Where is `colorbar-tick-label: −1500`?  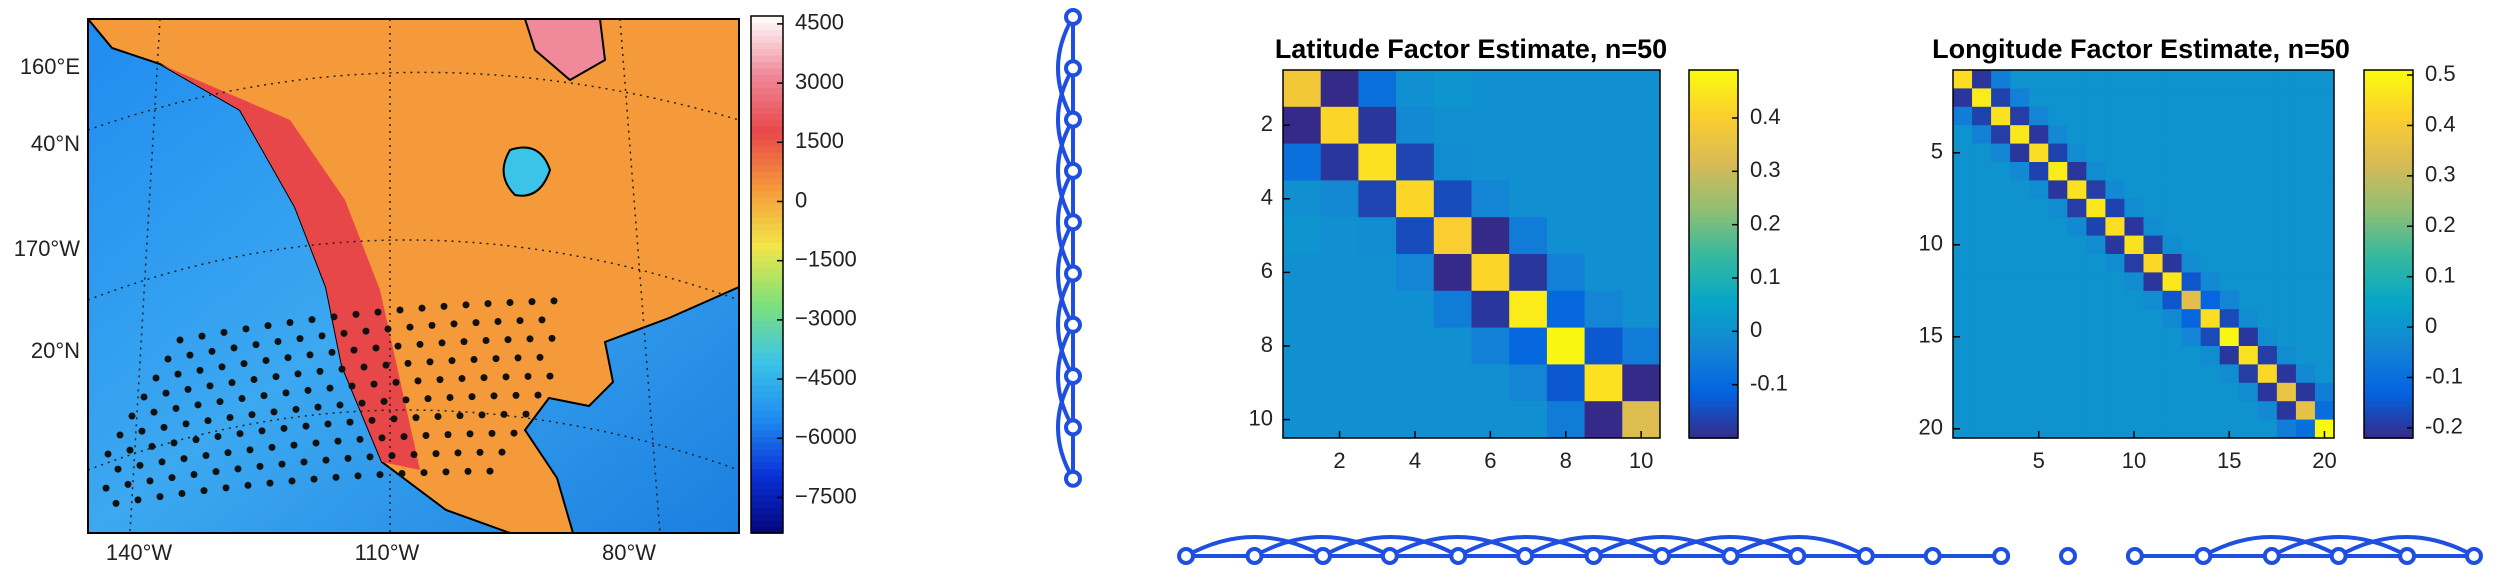 colorbar-tick-label: −1500 is located at coordinates (826, 258).